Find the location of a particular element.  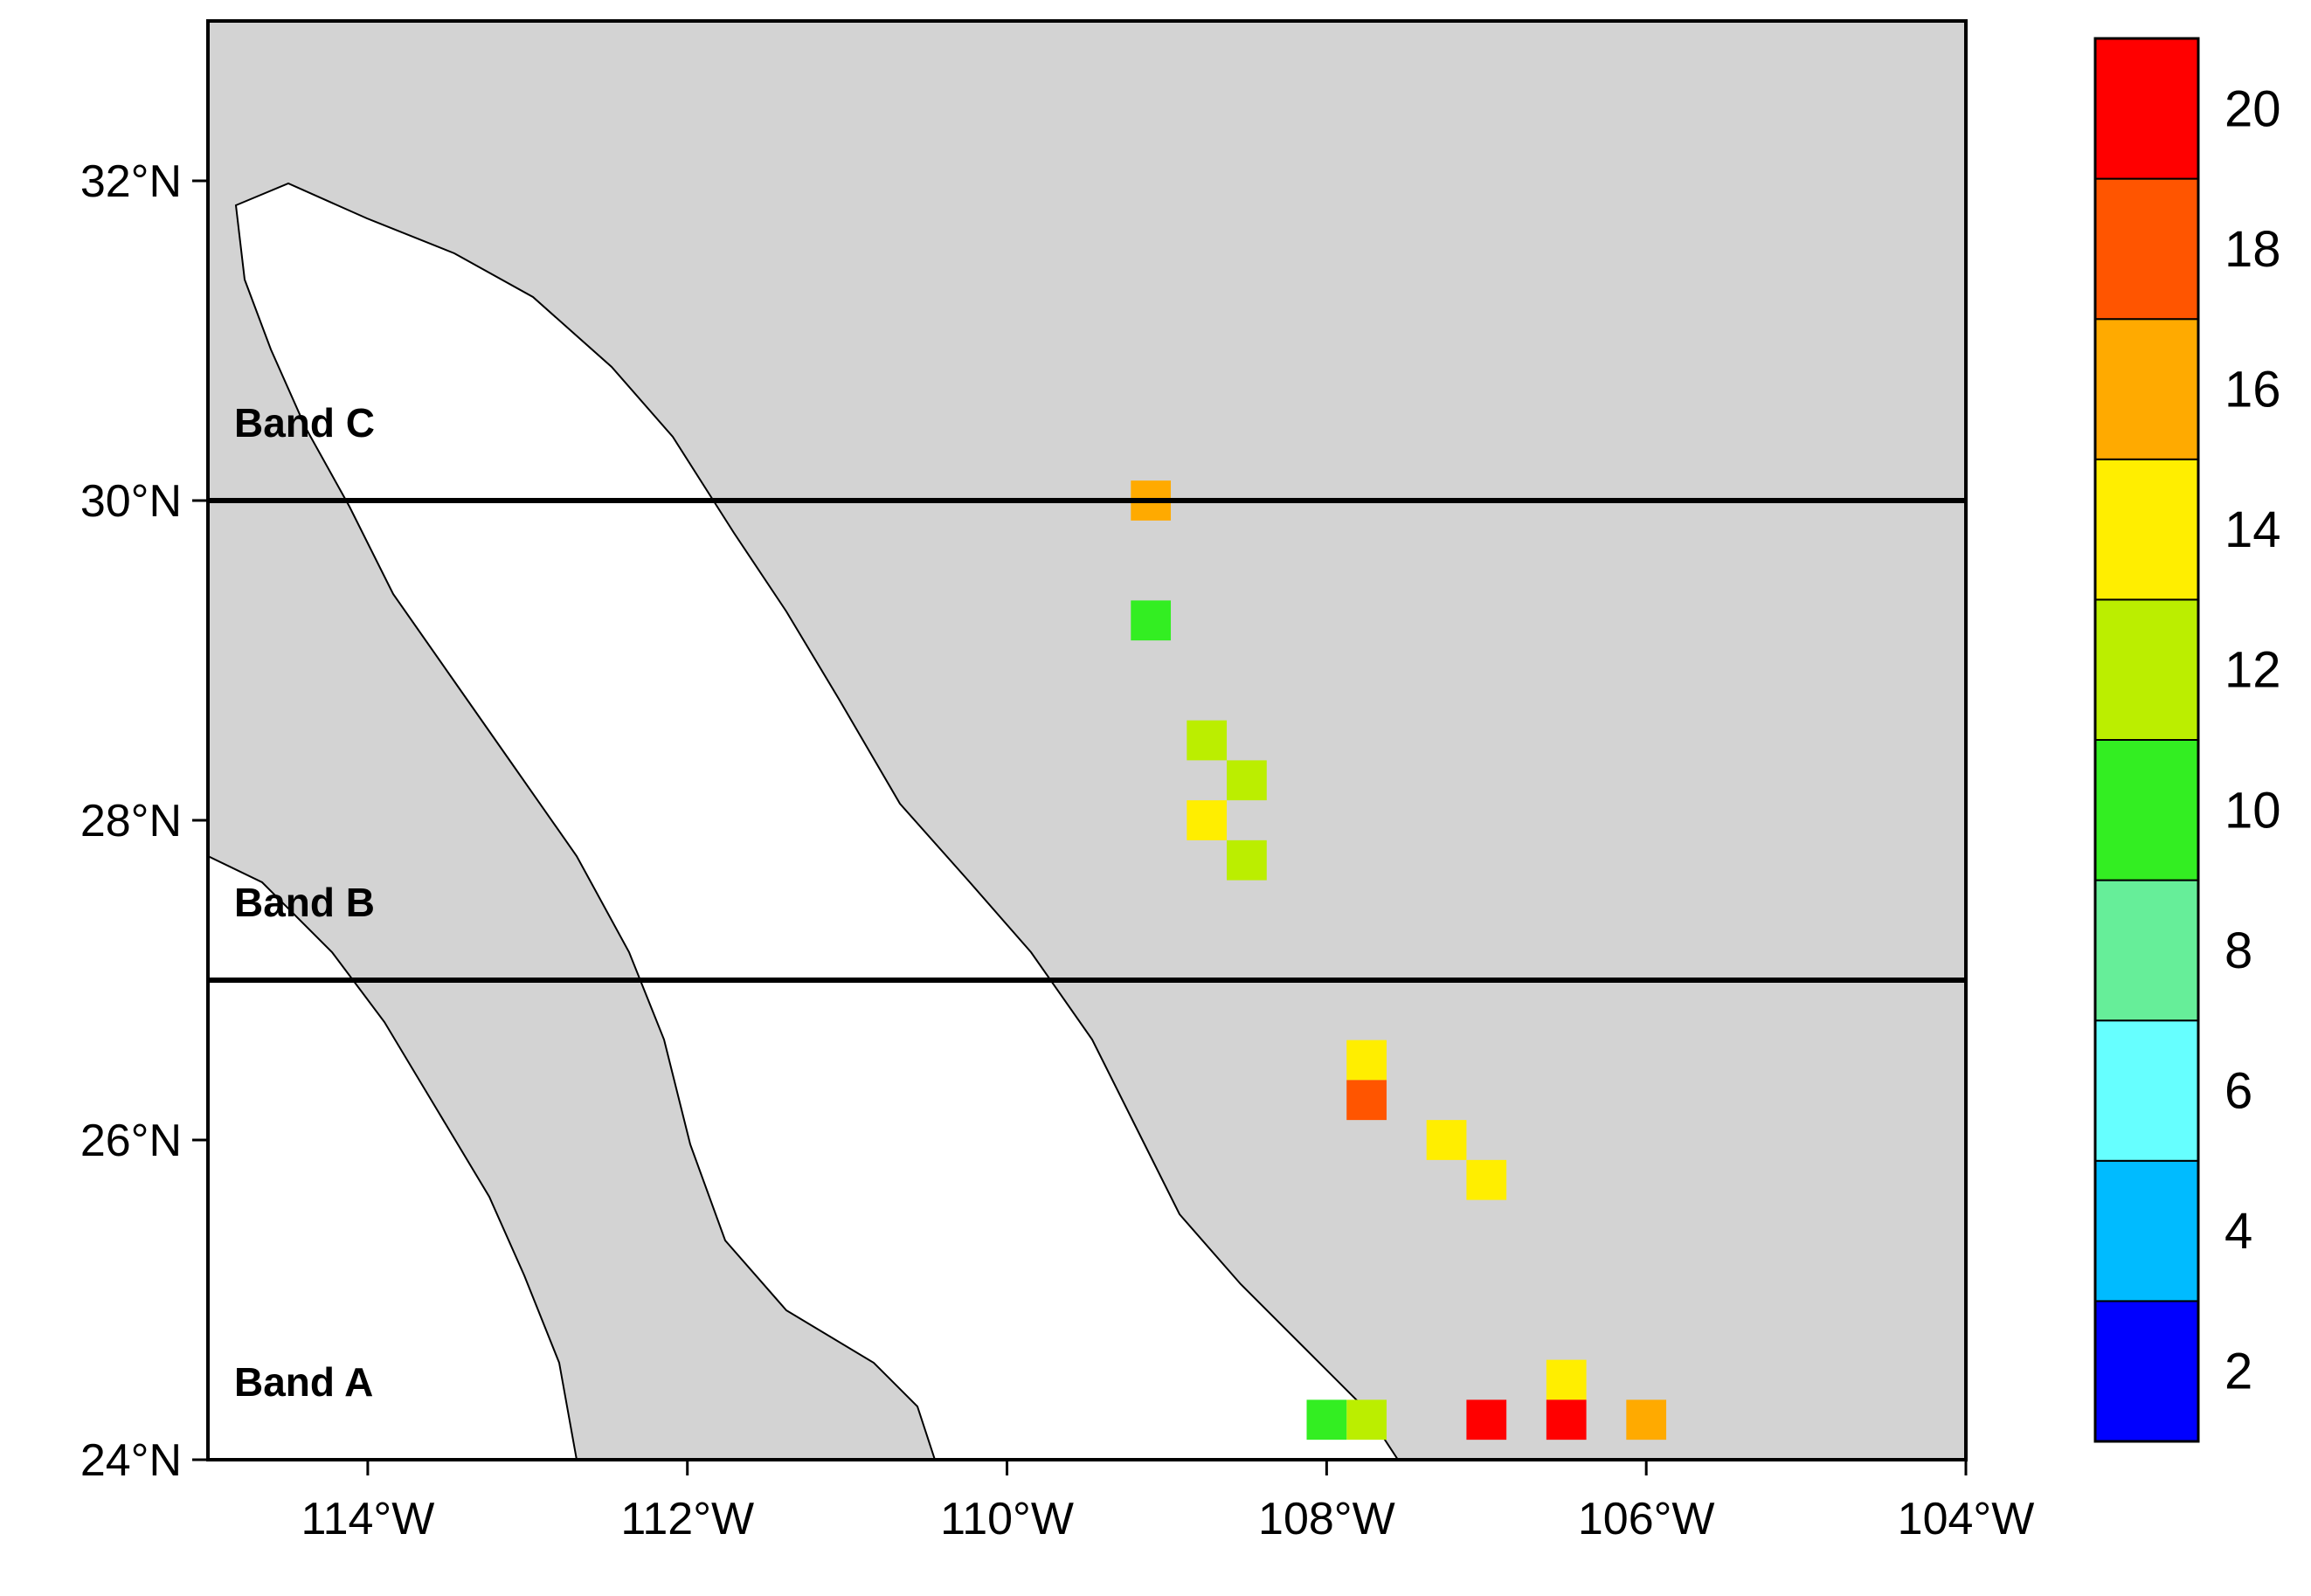

y-tick-label: 28°N is located at coordinates (131, 821).